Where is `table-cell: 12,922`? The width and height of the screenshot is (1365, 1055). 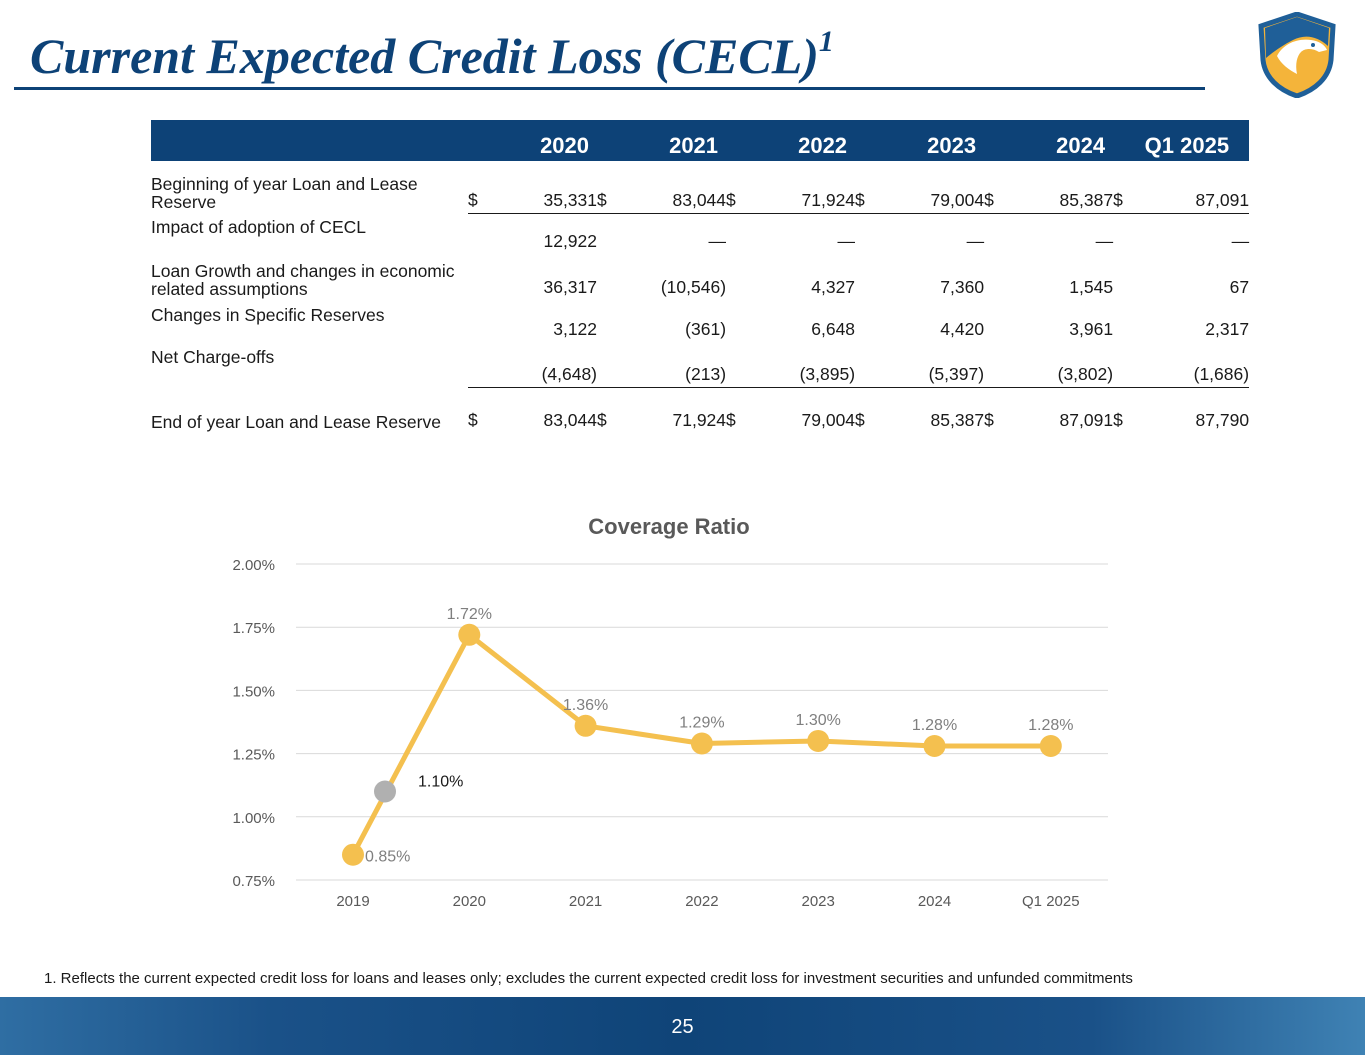
table-cell: 12,922 is located at coordinates (570, 241).